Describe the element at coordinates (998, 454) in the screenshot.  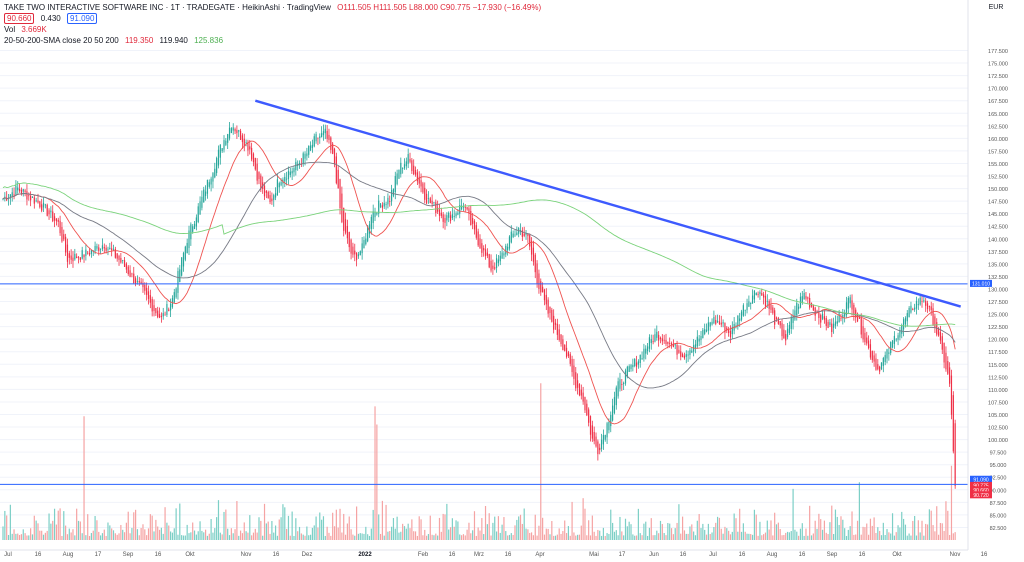
I see `y-tick-label: 97.500` at that location.